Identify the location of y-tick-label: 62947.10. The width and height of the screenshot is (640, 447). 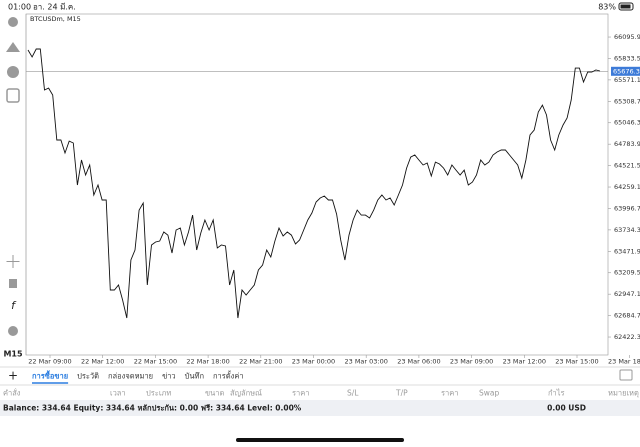
(627, 294).